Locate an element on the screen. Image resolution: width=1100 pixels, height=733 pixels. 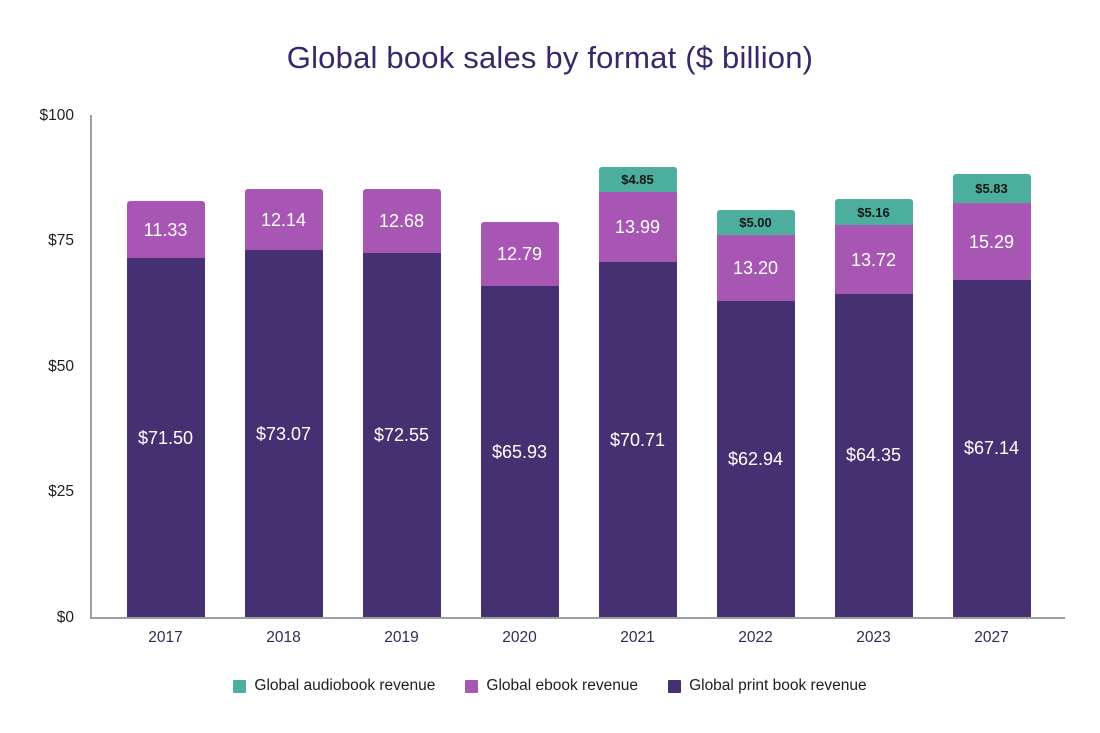
legend-item-print: Global print book revenue is located at coordinates (767, 686).